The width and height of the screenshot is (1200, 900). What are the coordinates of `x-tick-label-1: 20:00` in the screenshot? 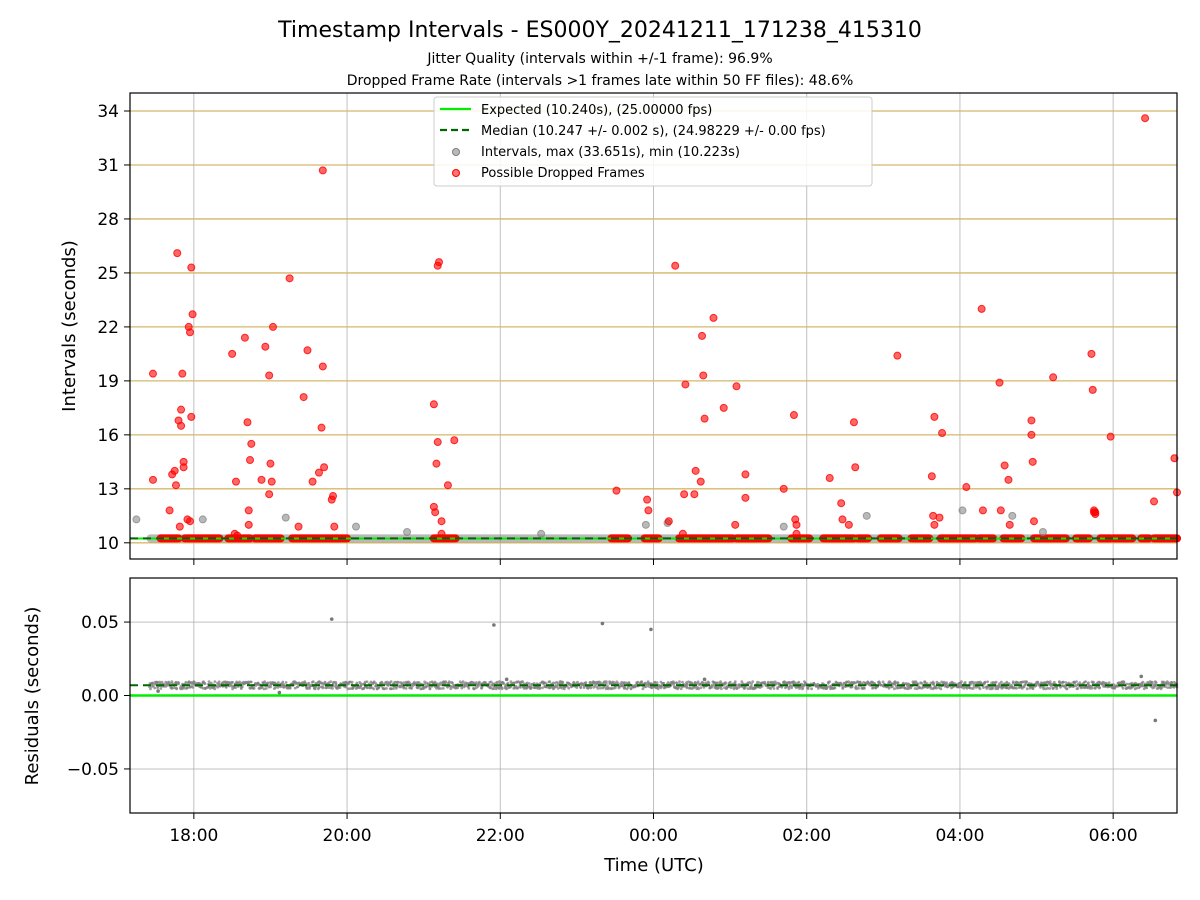 It's located at (347, 836).